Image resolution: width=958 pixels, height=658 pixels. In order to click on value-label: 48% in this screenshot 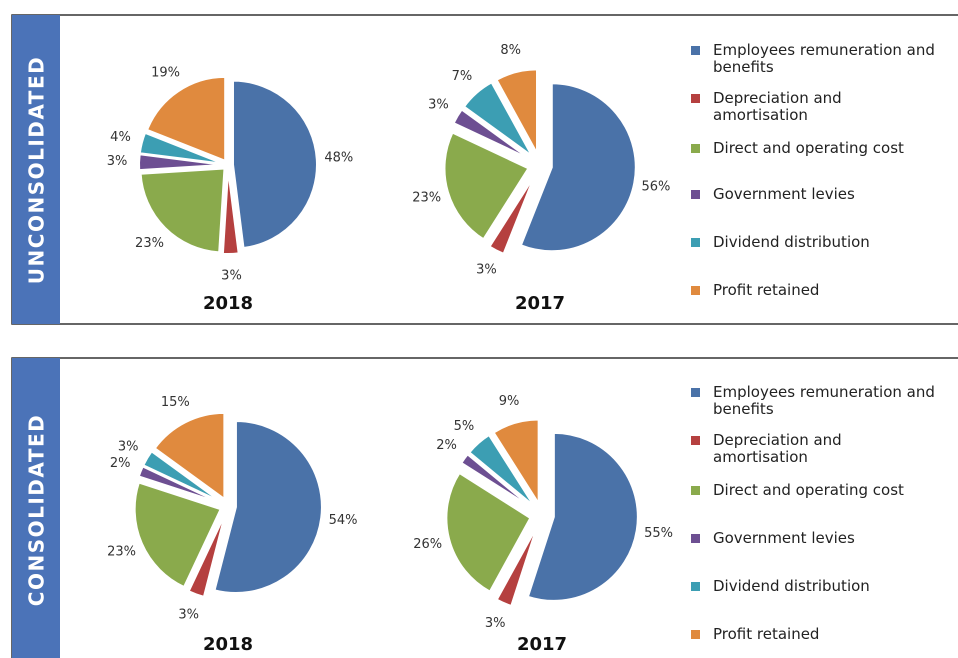, I will do `click(338, 158)`.